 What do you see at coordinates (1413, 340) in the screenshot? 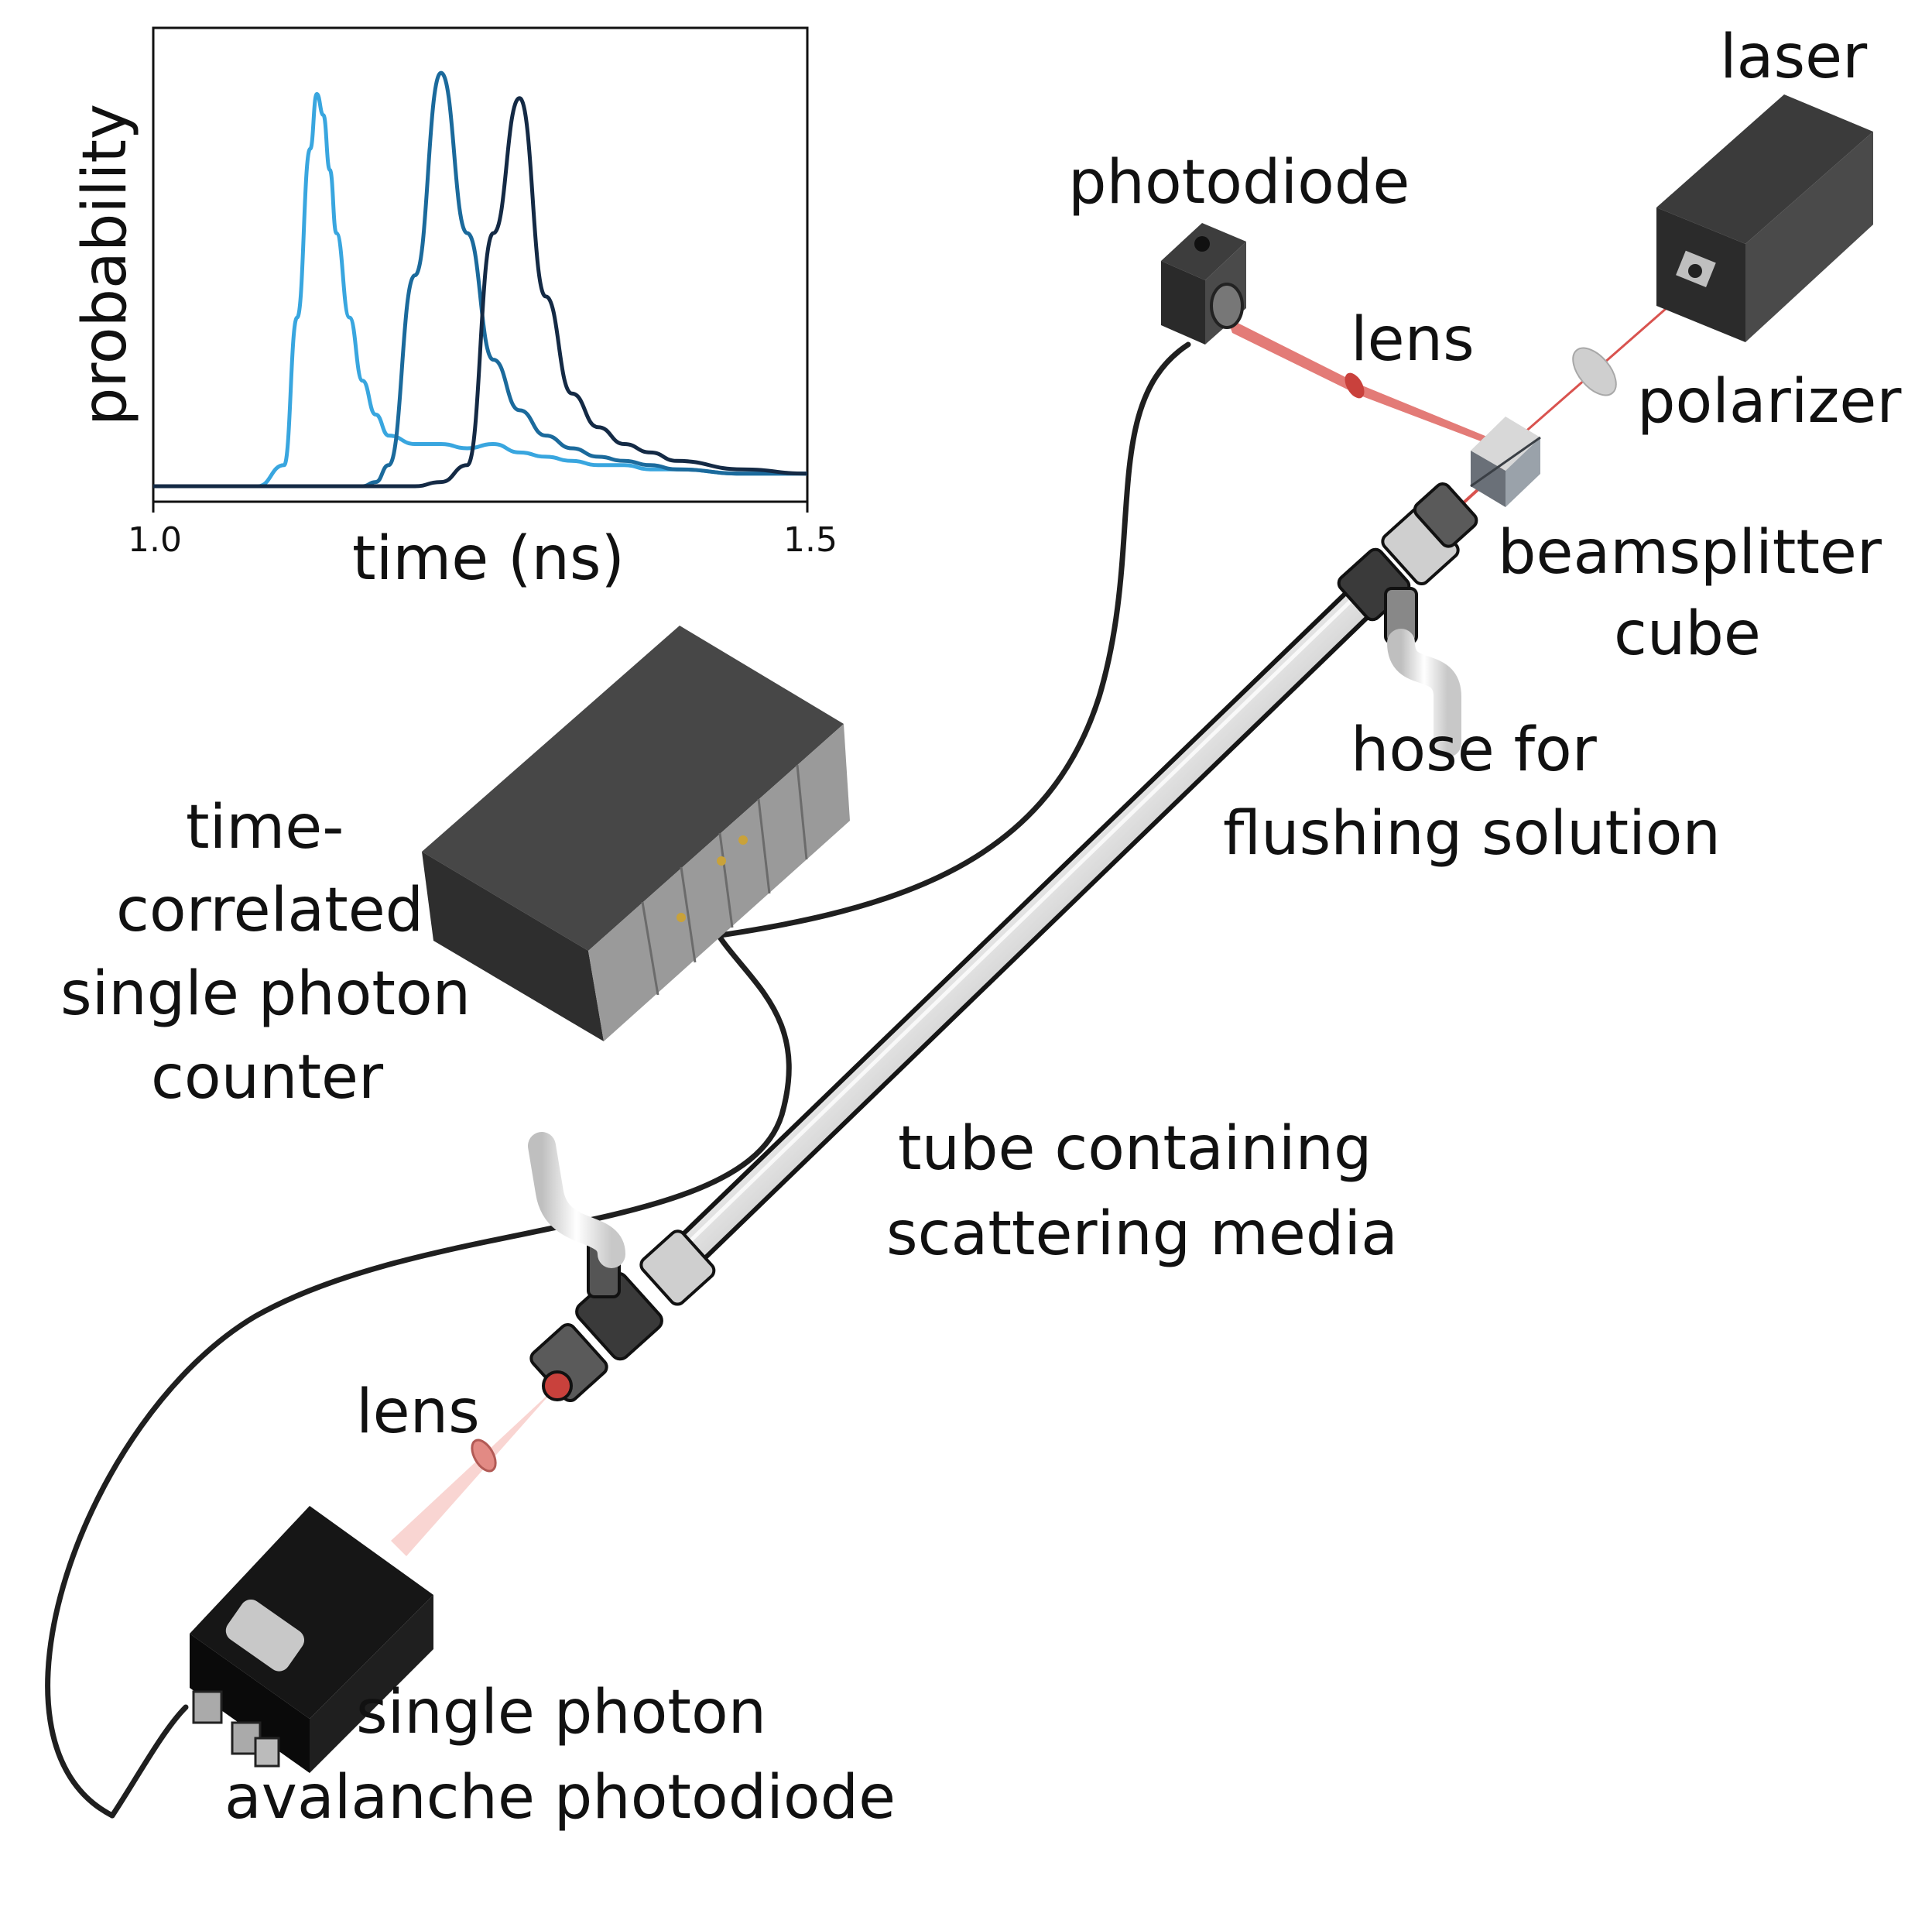
I see `label-lens-top: lens` at bounding box center [1413, 340].